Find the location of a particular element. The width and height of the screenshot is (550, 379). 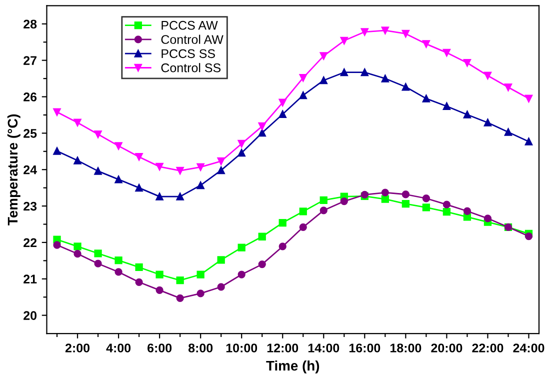

x-tick-label: 16:00 is located at coordinates (364, 348).